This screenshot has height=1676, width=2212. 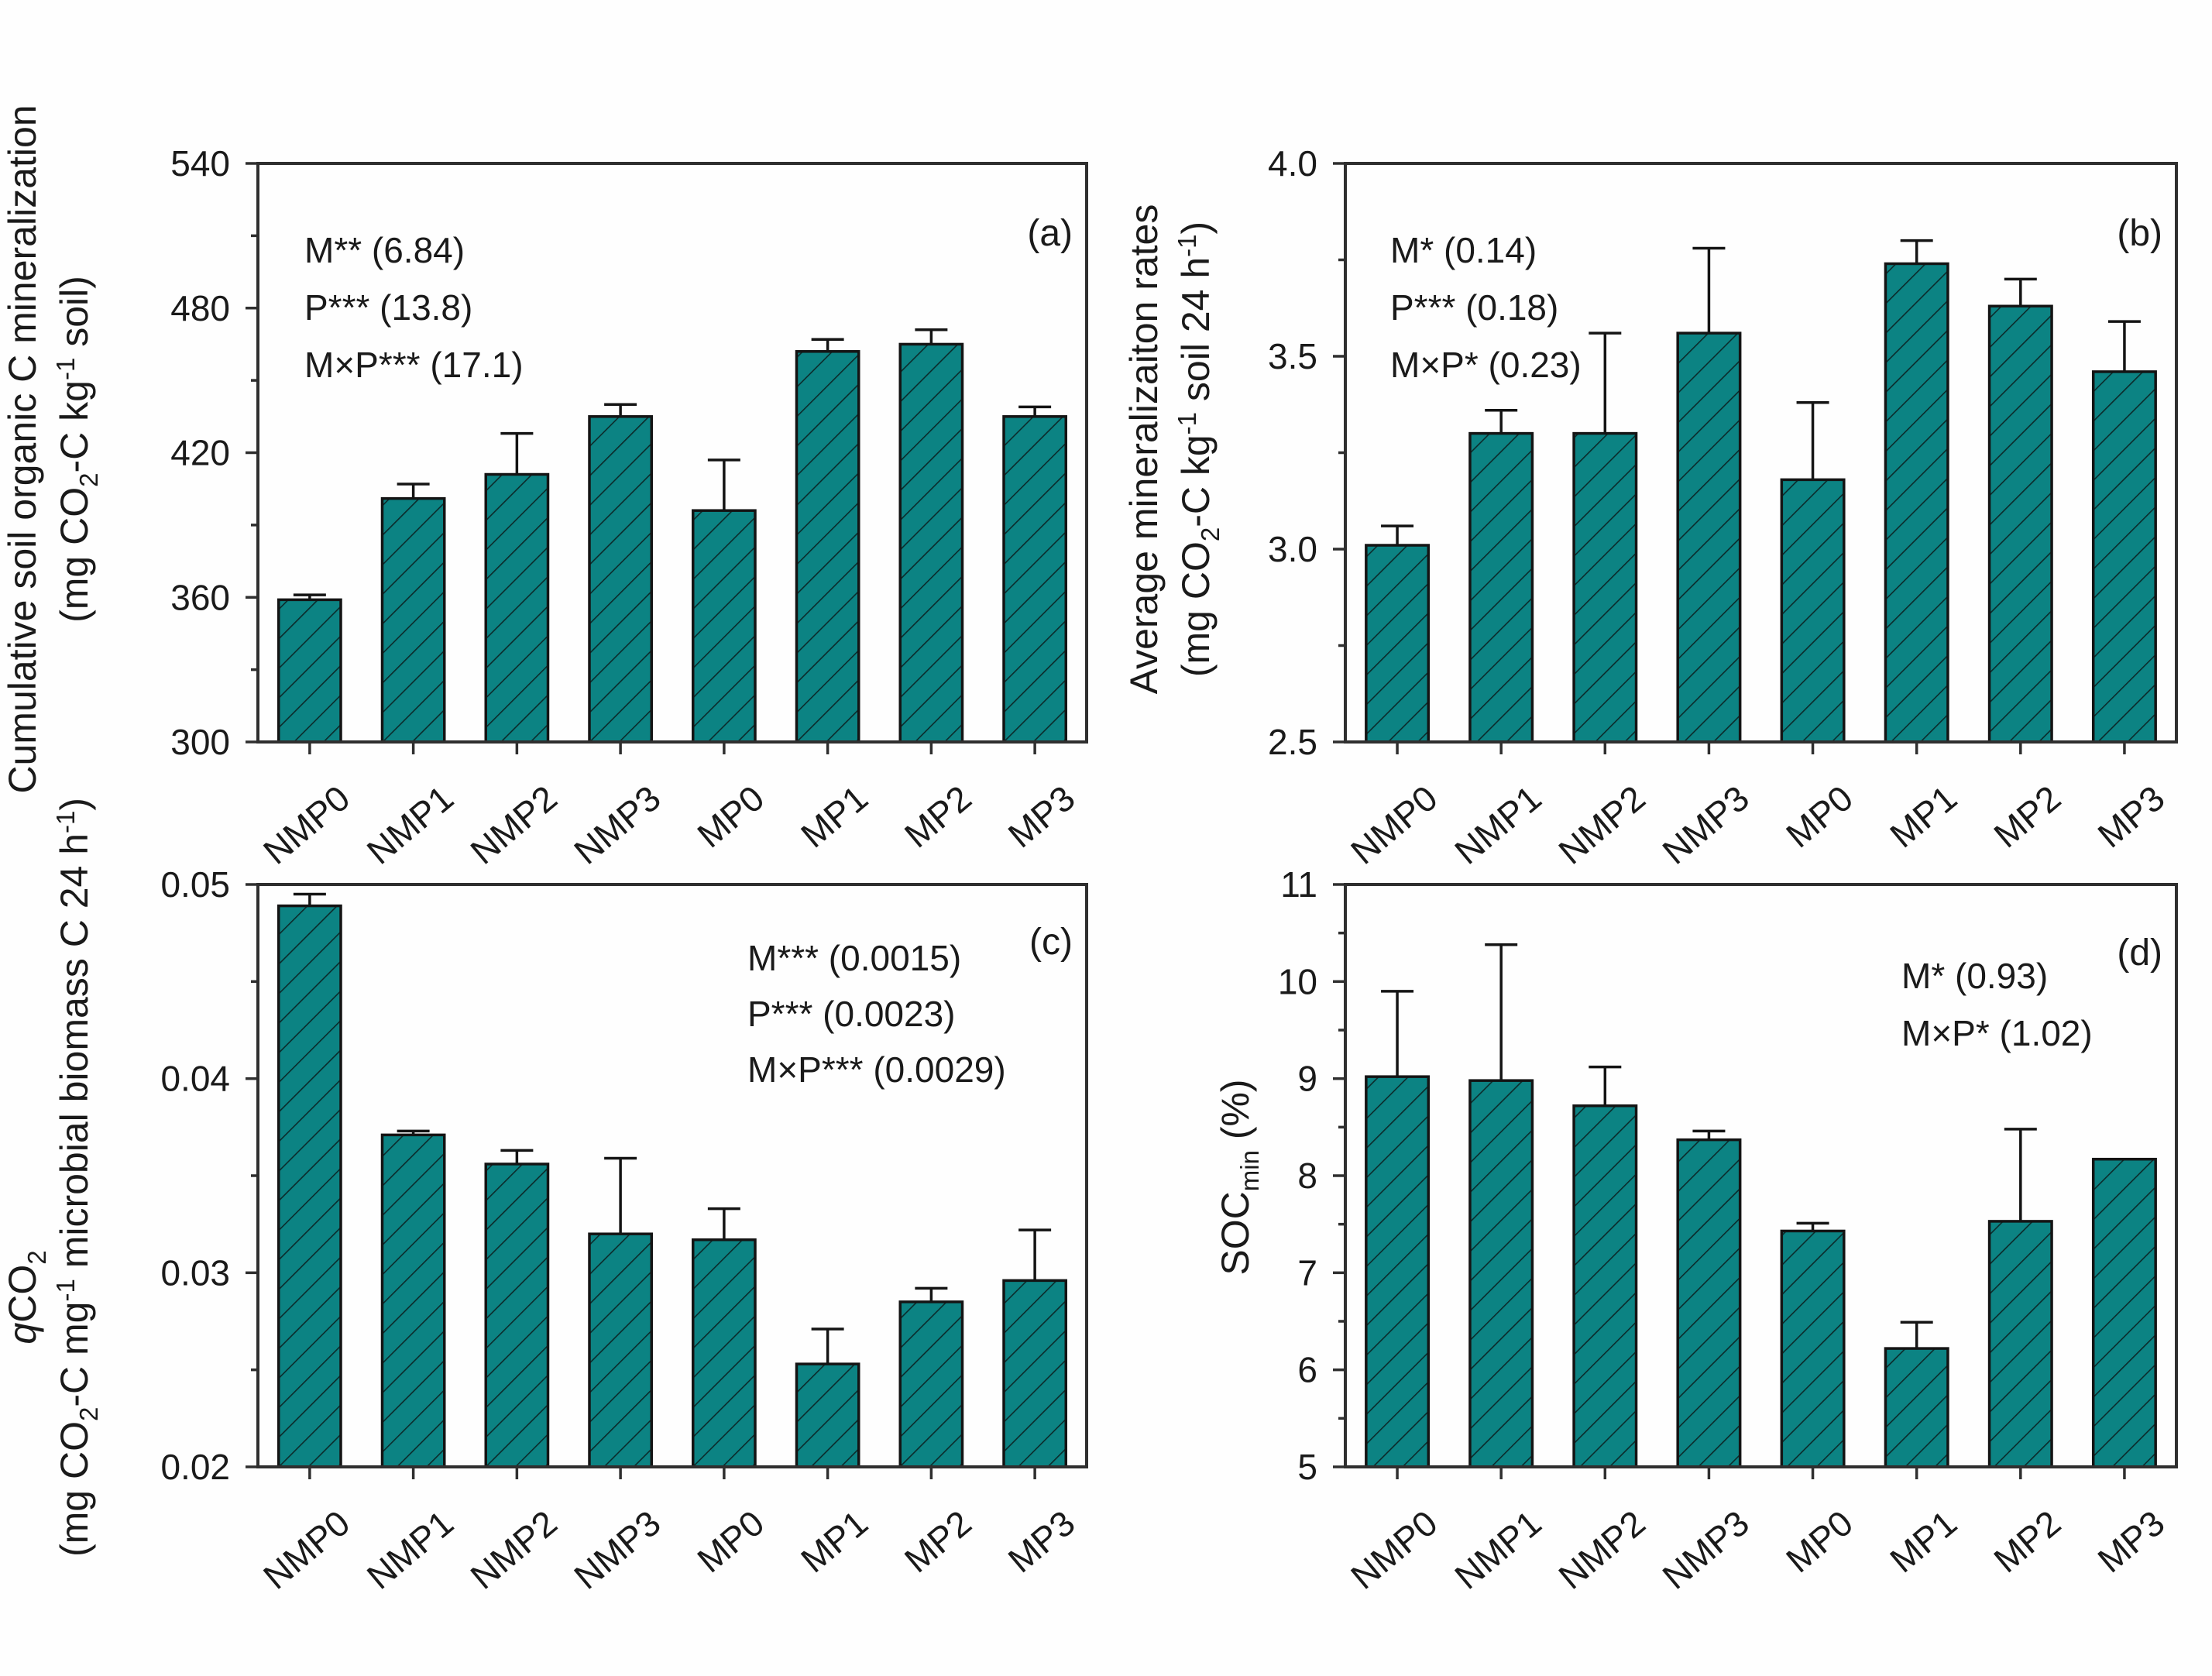 I want to click on error-bar-a-MP2, so click(x=932, y=336).